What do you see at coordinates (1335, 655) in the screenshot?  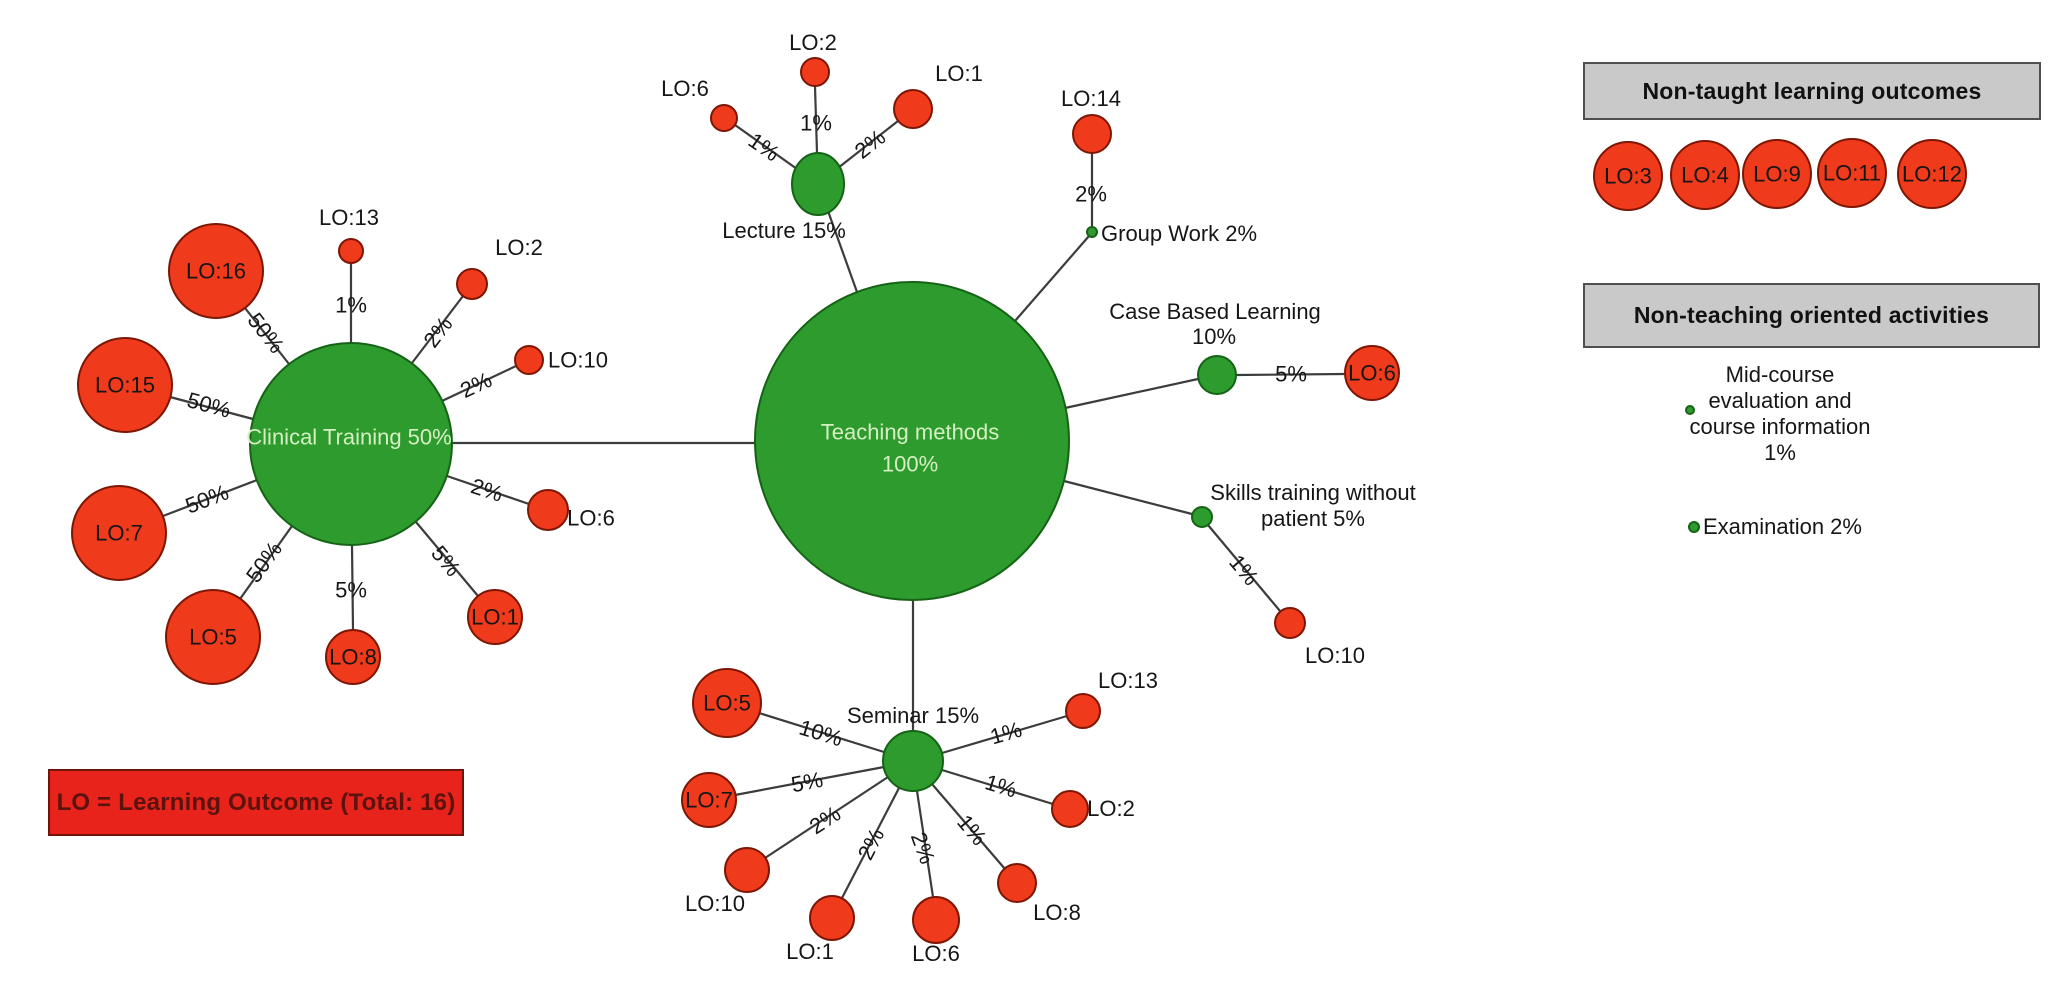 I see `label-lo10-skills: LO:10` at bounding box center [1335, 655].